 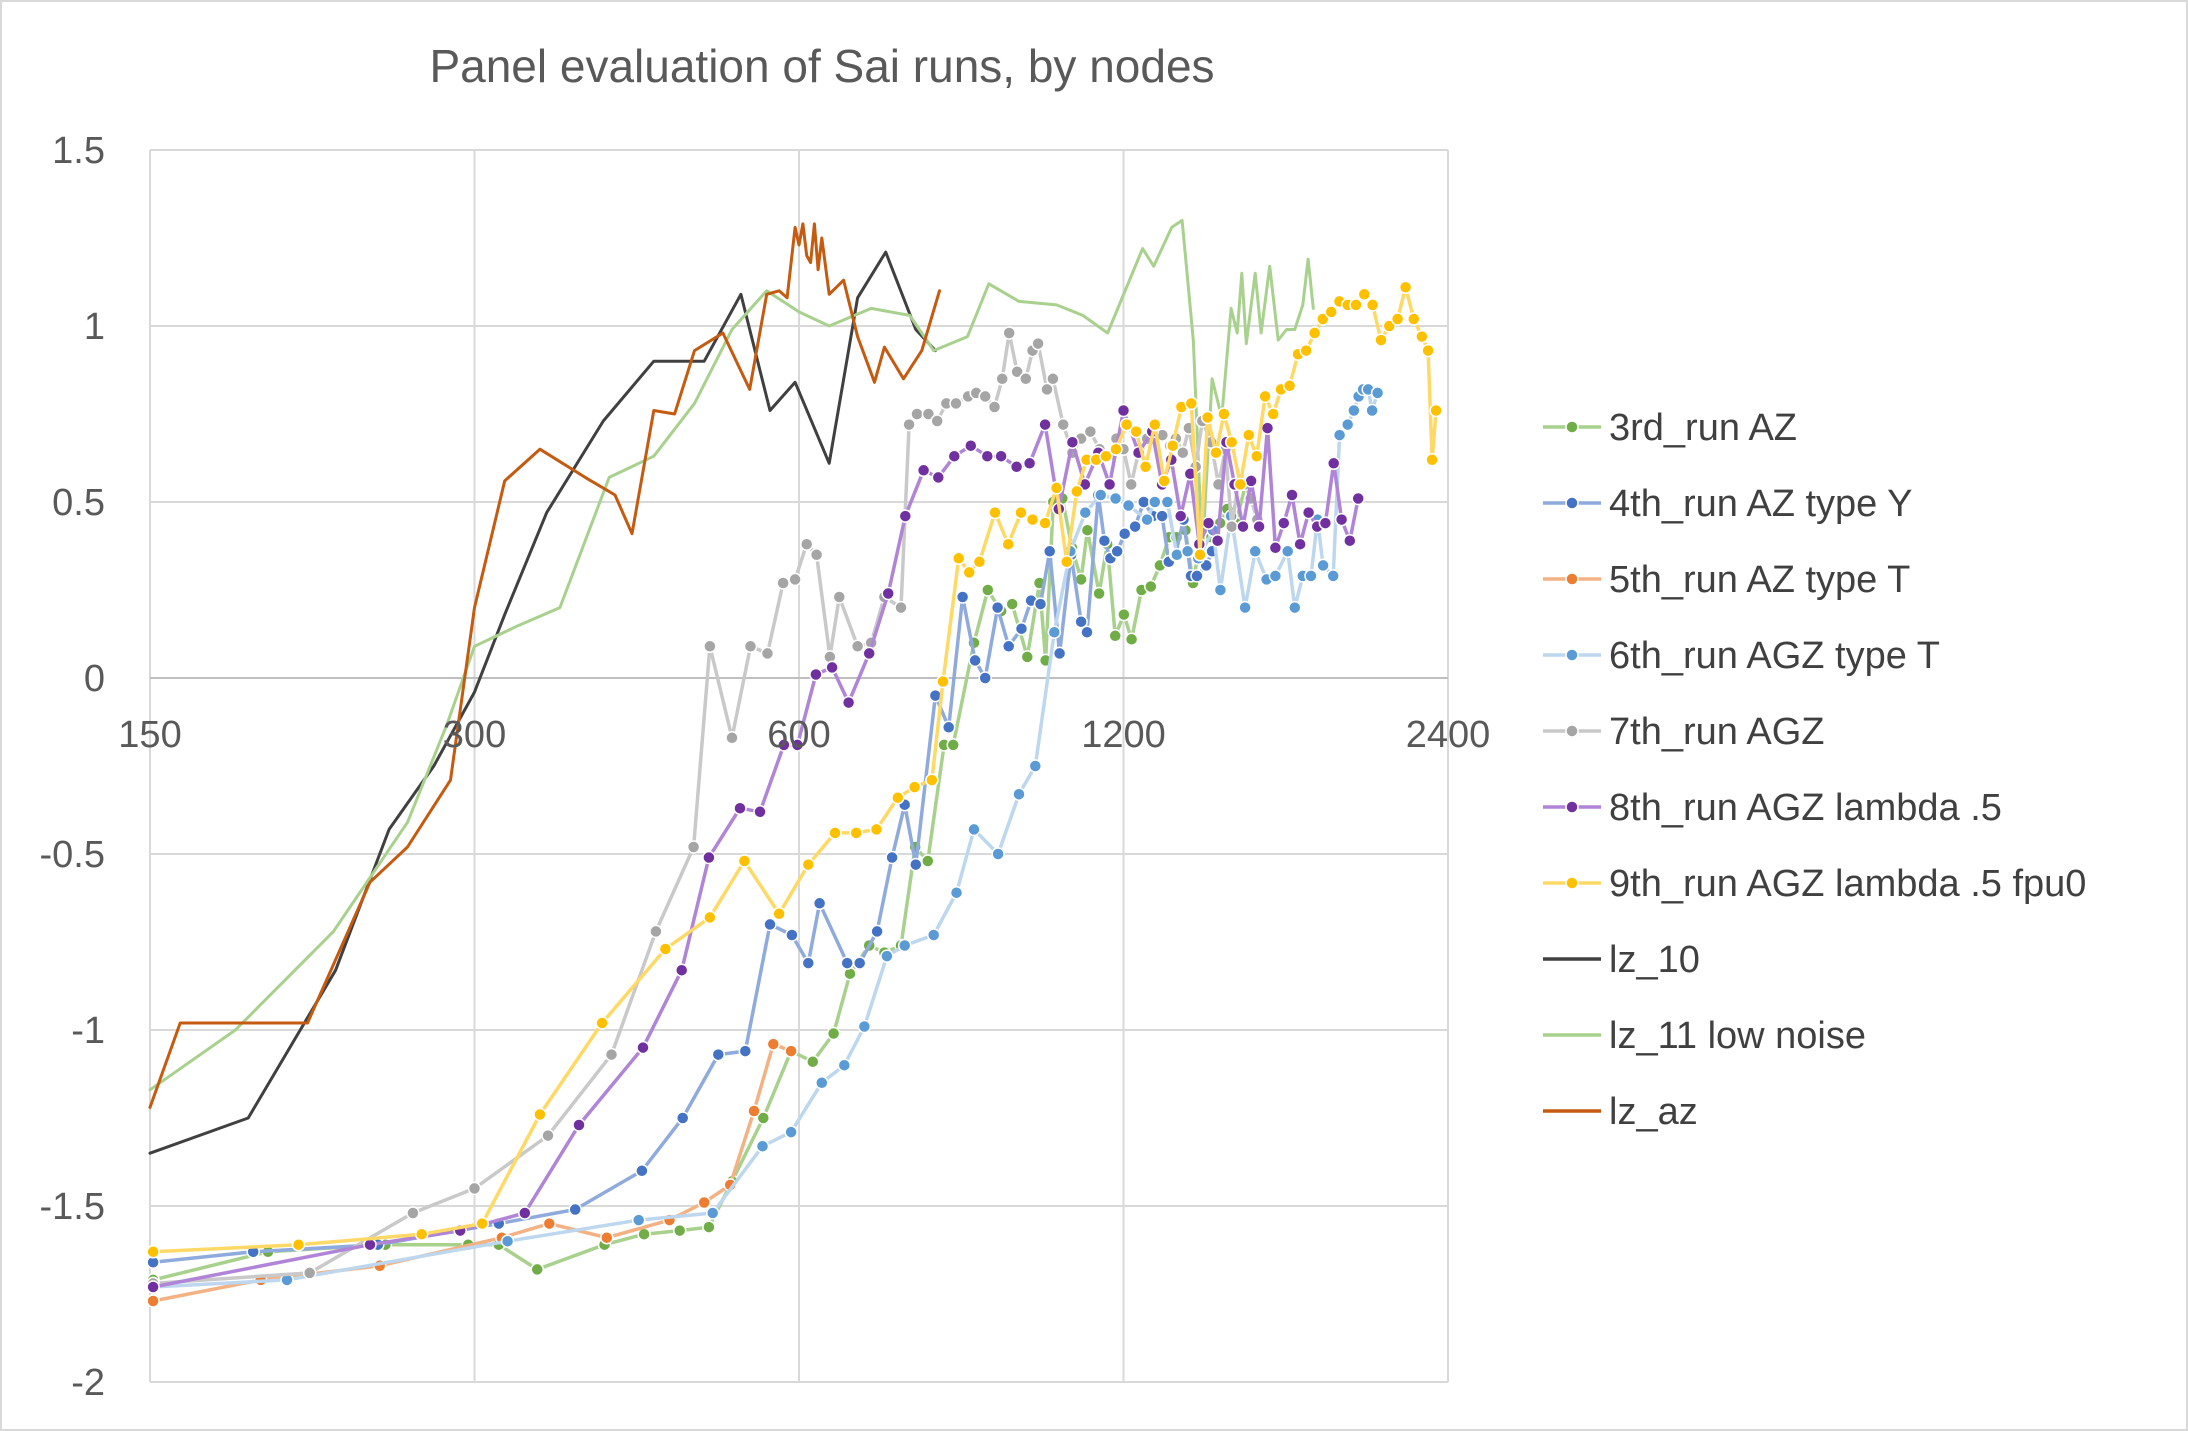 I want to click on x-tick-label: 150, so click(x=149, y=735).